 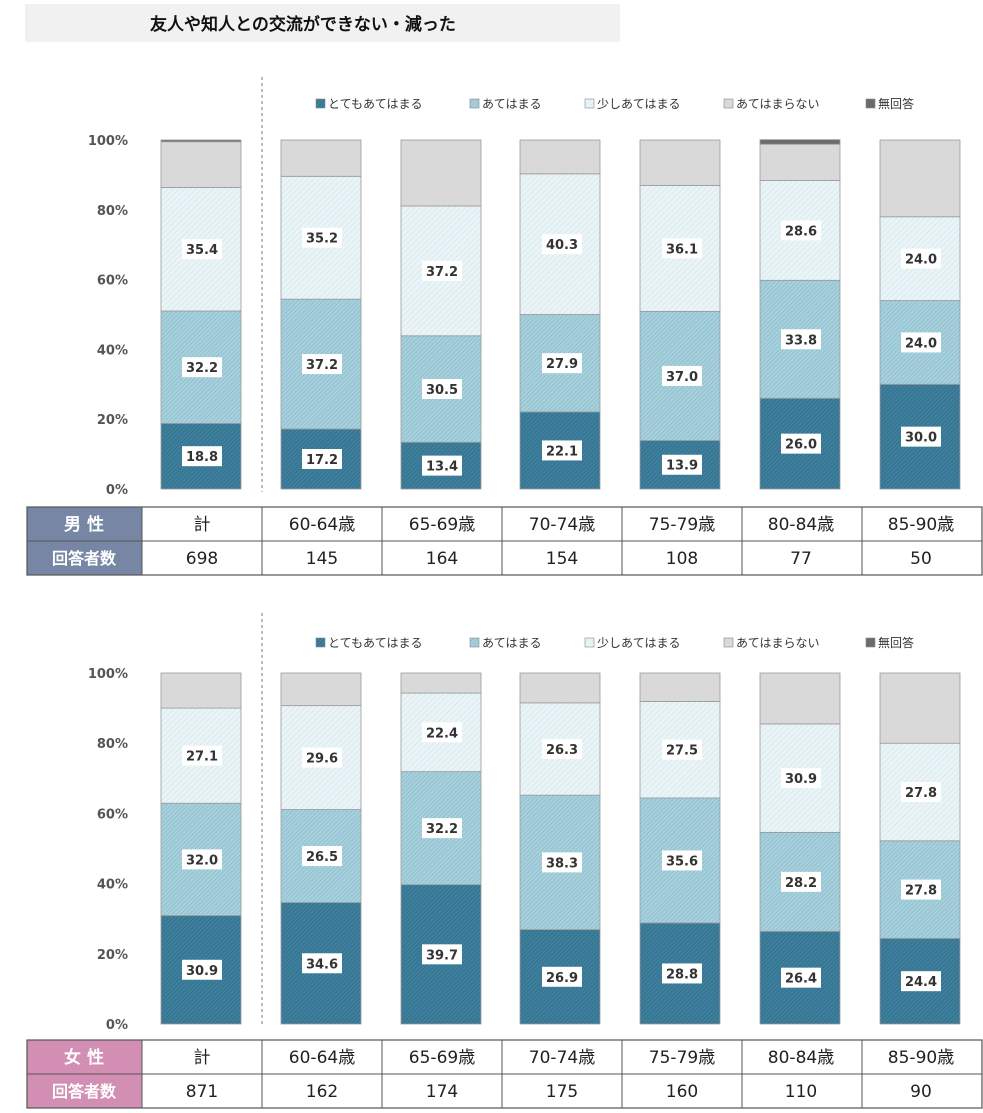 What do you see at coordinates (442, 829) in the screenshot?
I see `data-label: 32.2` at bounding box center [442, 829].